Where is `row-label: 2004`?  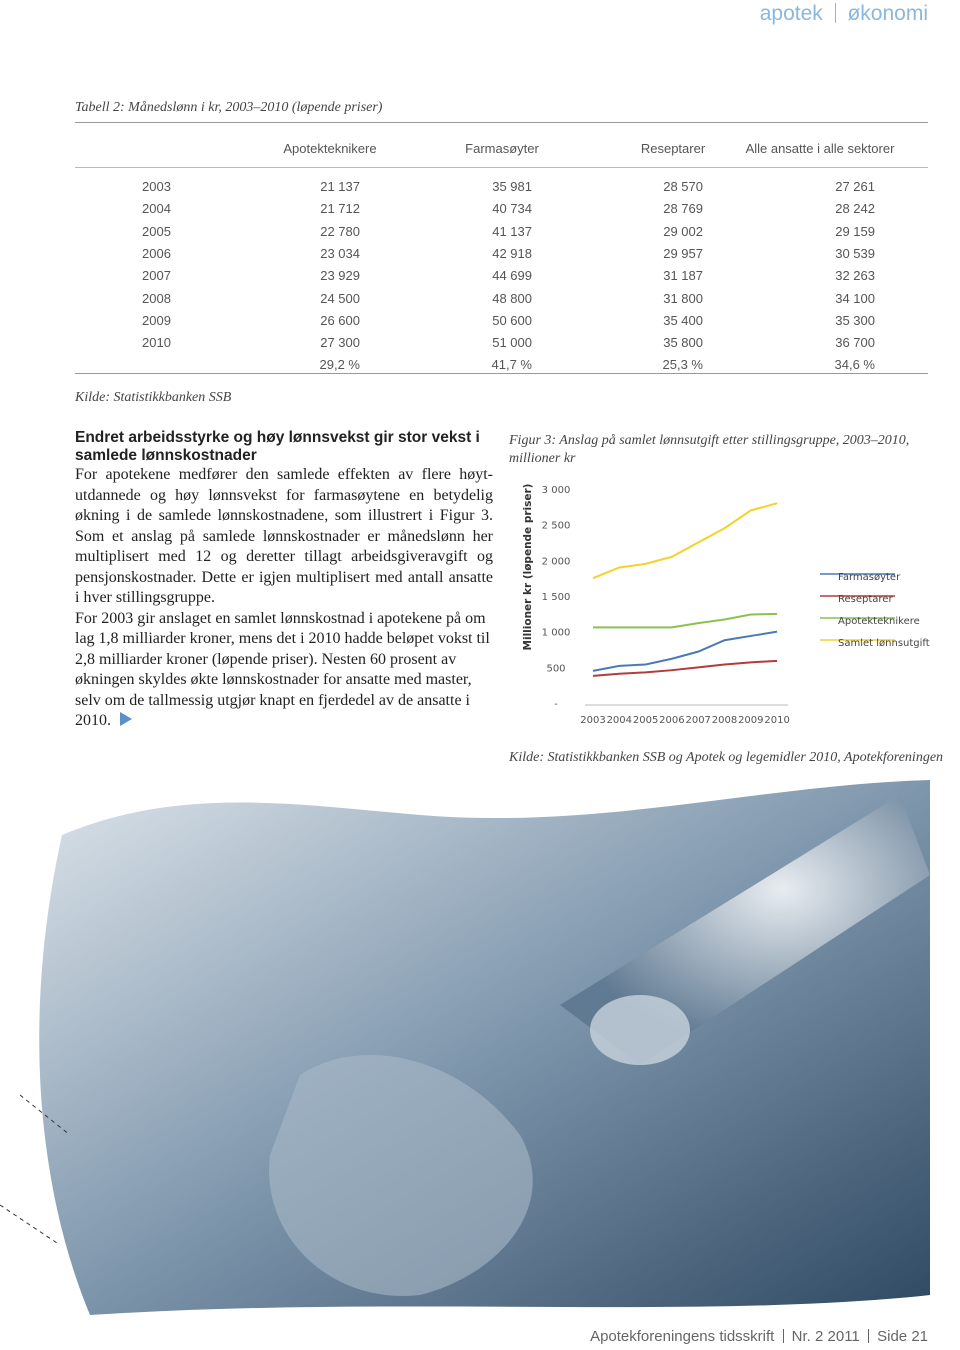 row-label: 2004 is located at coordinates (156, 209).